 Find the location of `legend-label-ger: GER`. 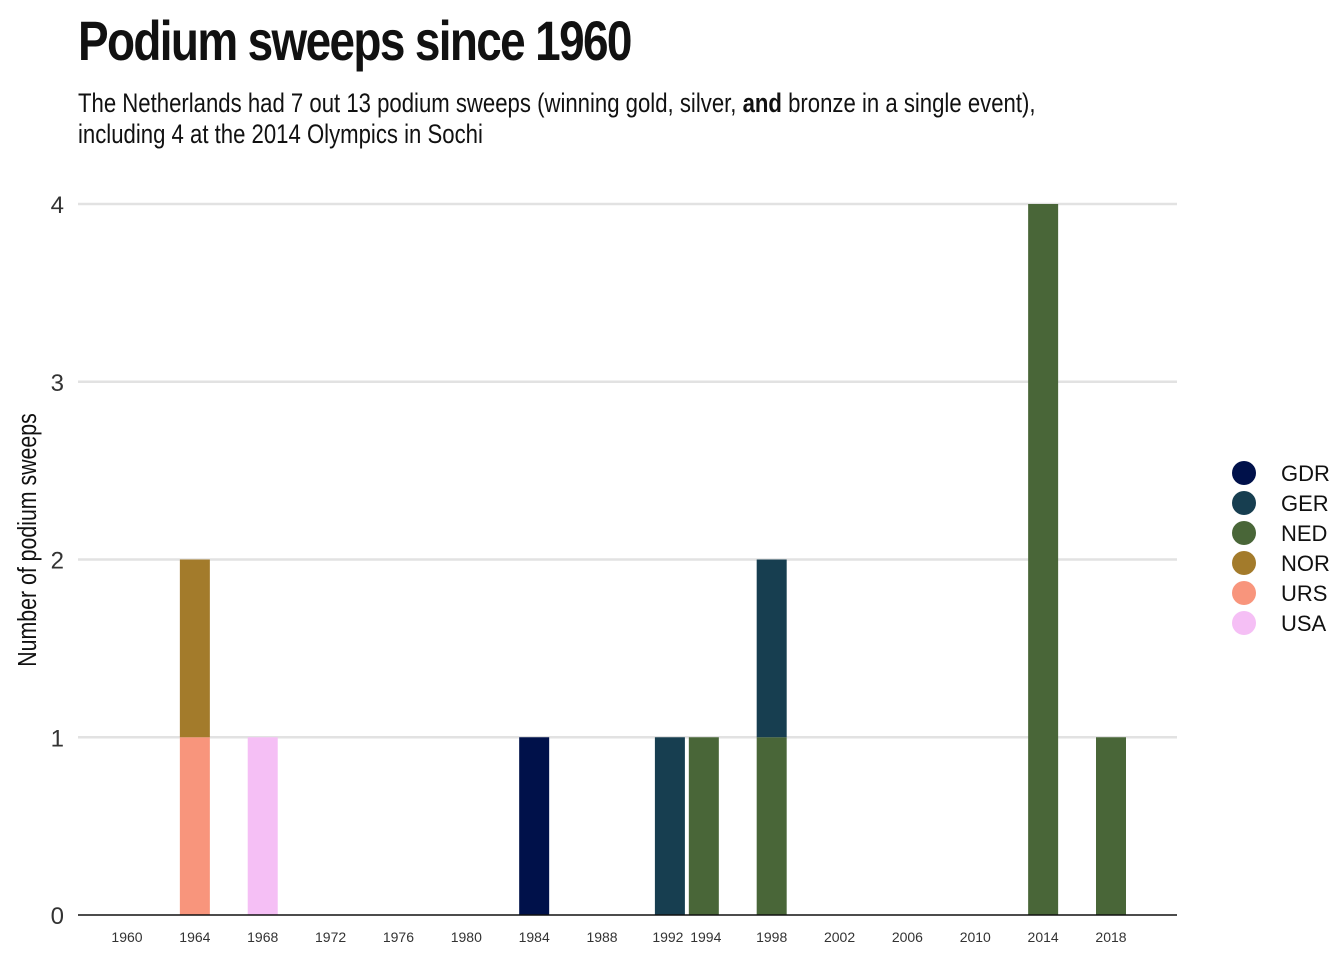

legend-label-ger: GER is located at coordinates (1305, 503).